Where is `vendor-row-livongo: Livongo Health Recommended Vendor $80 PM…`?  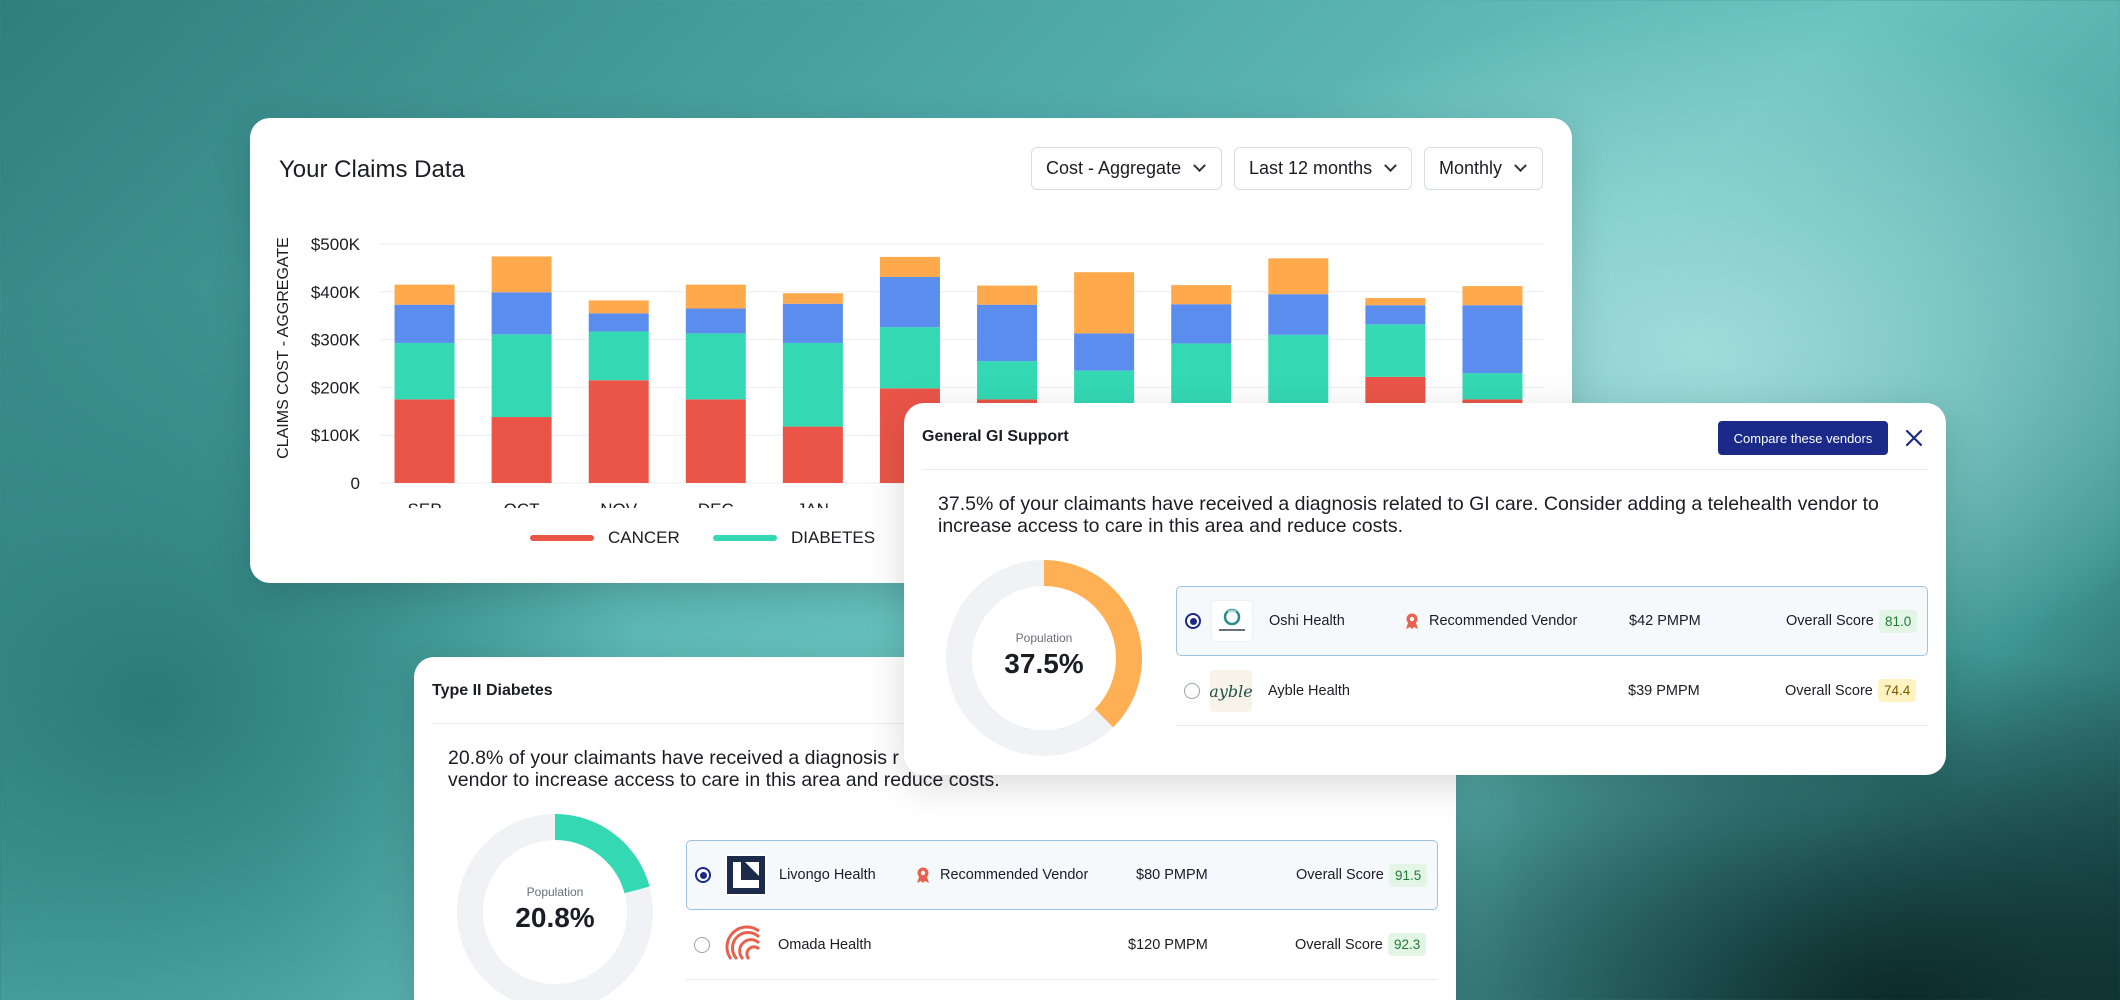 vendor-row-livongo: Livongo Health Recommended Vendor $80 PM… is located at coordinates (1062, 875).